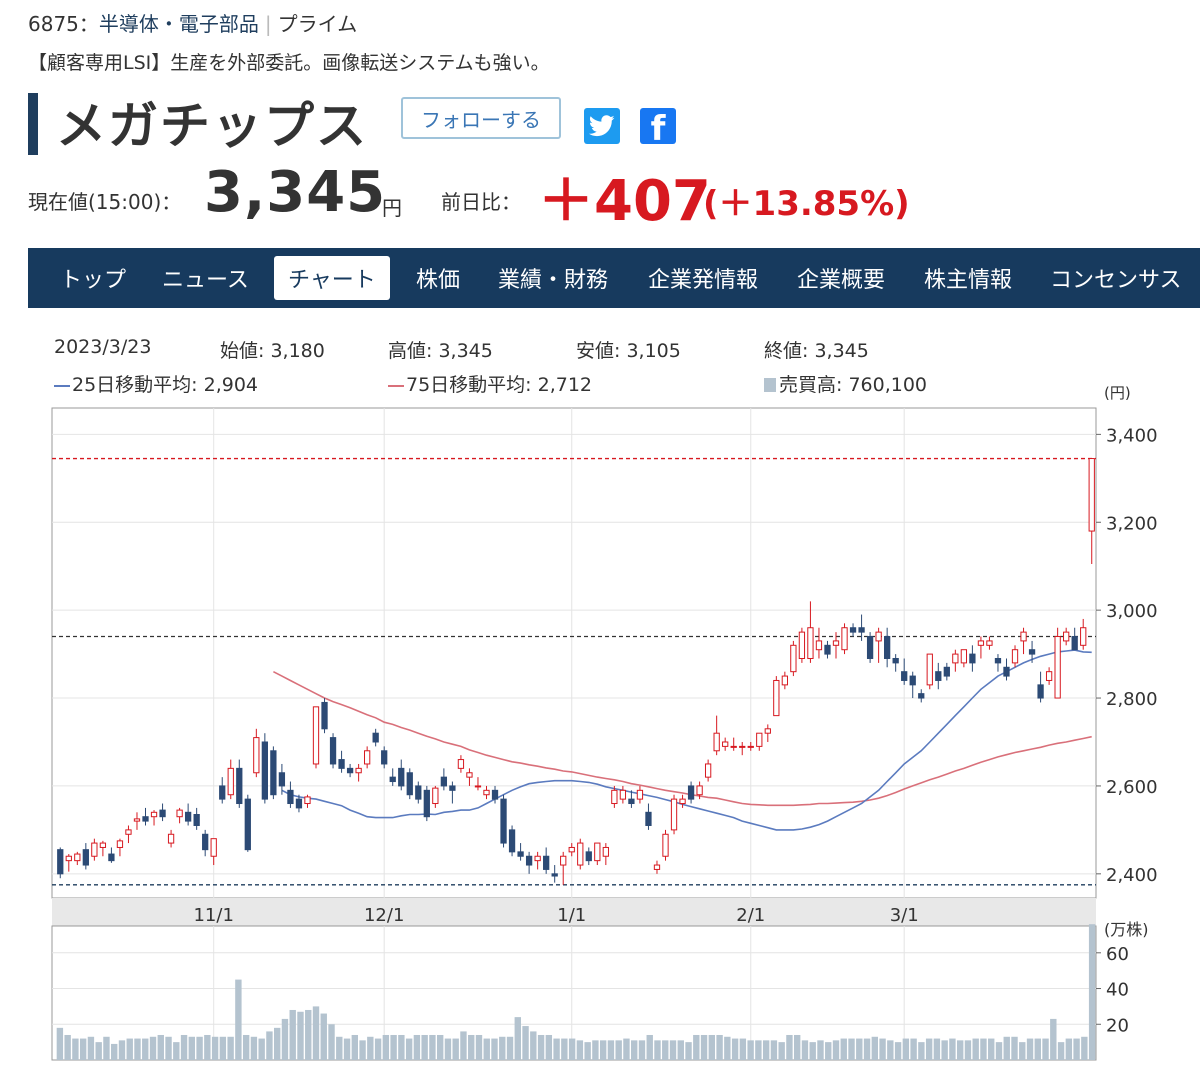 The height and width of the screenshot is (1078, 1200). What do you see at coordinates (438, 280) in the screenshot?
I see `tab-price: 株価` at bounding box center [438, 280].